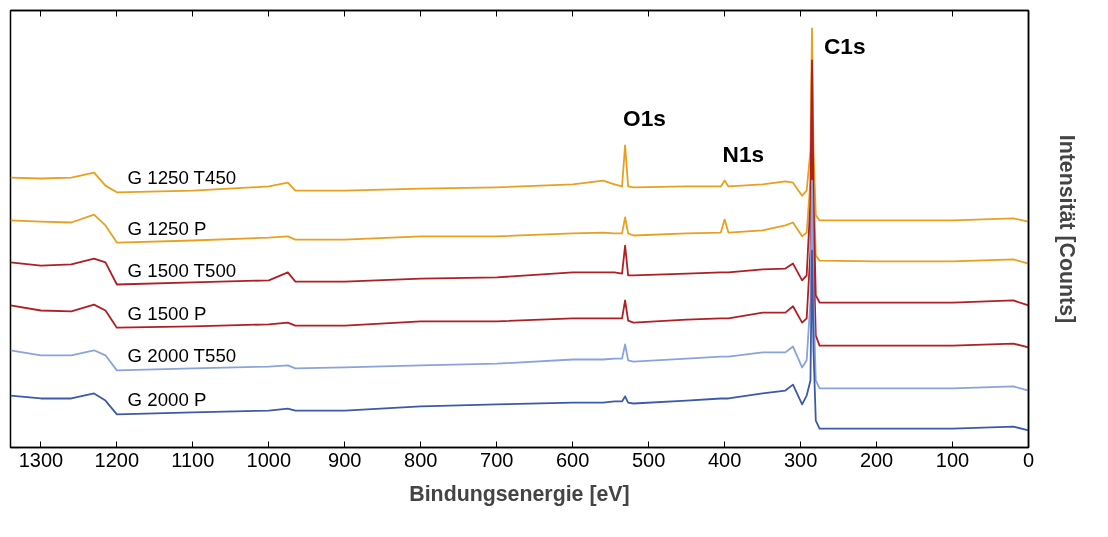 The width and height of the screenshot is (1108, 537). I want to click on x-tick-label: 1200, so click(117, 459).